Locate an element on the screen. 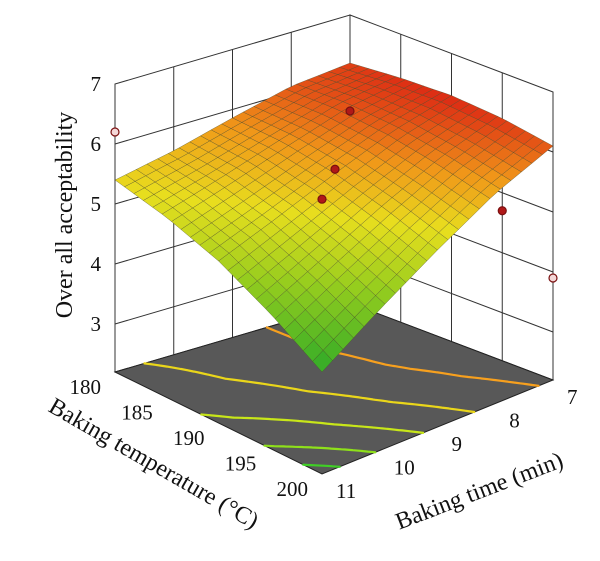 This screenshot has width=600, height=561. z-tick-label: 7 is located at coordinates (96, 84).